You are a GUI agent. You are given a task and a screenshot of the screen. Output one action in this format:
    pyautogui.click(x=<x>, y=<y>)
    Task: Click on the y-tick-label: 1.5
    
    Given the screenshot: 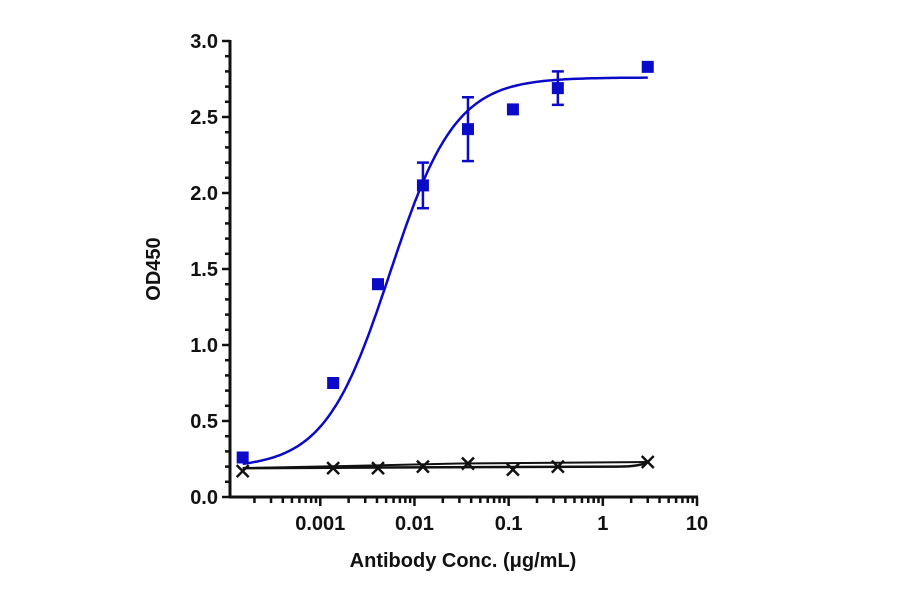 What is the action you would take?
    pyautogui.click(x=204, y=270)
    